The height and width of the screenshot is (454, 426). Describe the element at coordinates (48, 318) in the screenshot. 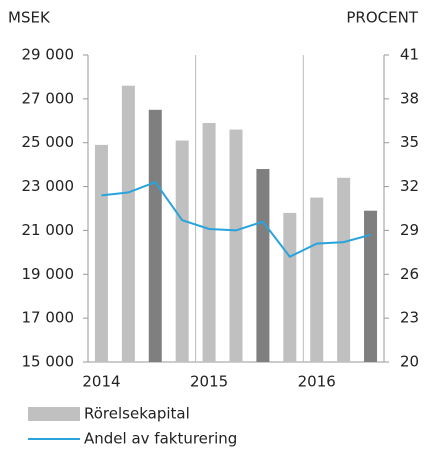

I see `y-tick-label: 17 000` at that location.